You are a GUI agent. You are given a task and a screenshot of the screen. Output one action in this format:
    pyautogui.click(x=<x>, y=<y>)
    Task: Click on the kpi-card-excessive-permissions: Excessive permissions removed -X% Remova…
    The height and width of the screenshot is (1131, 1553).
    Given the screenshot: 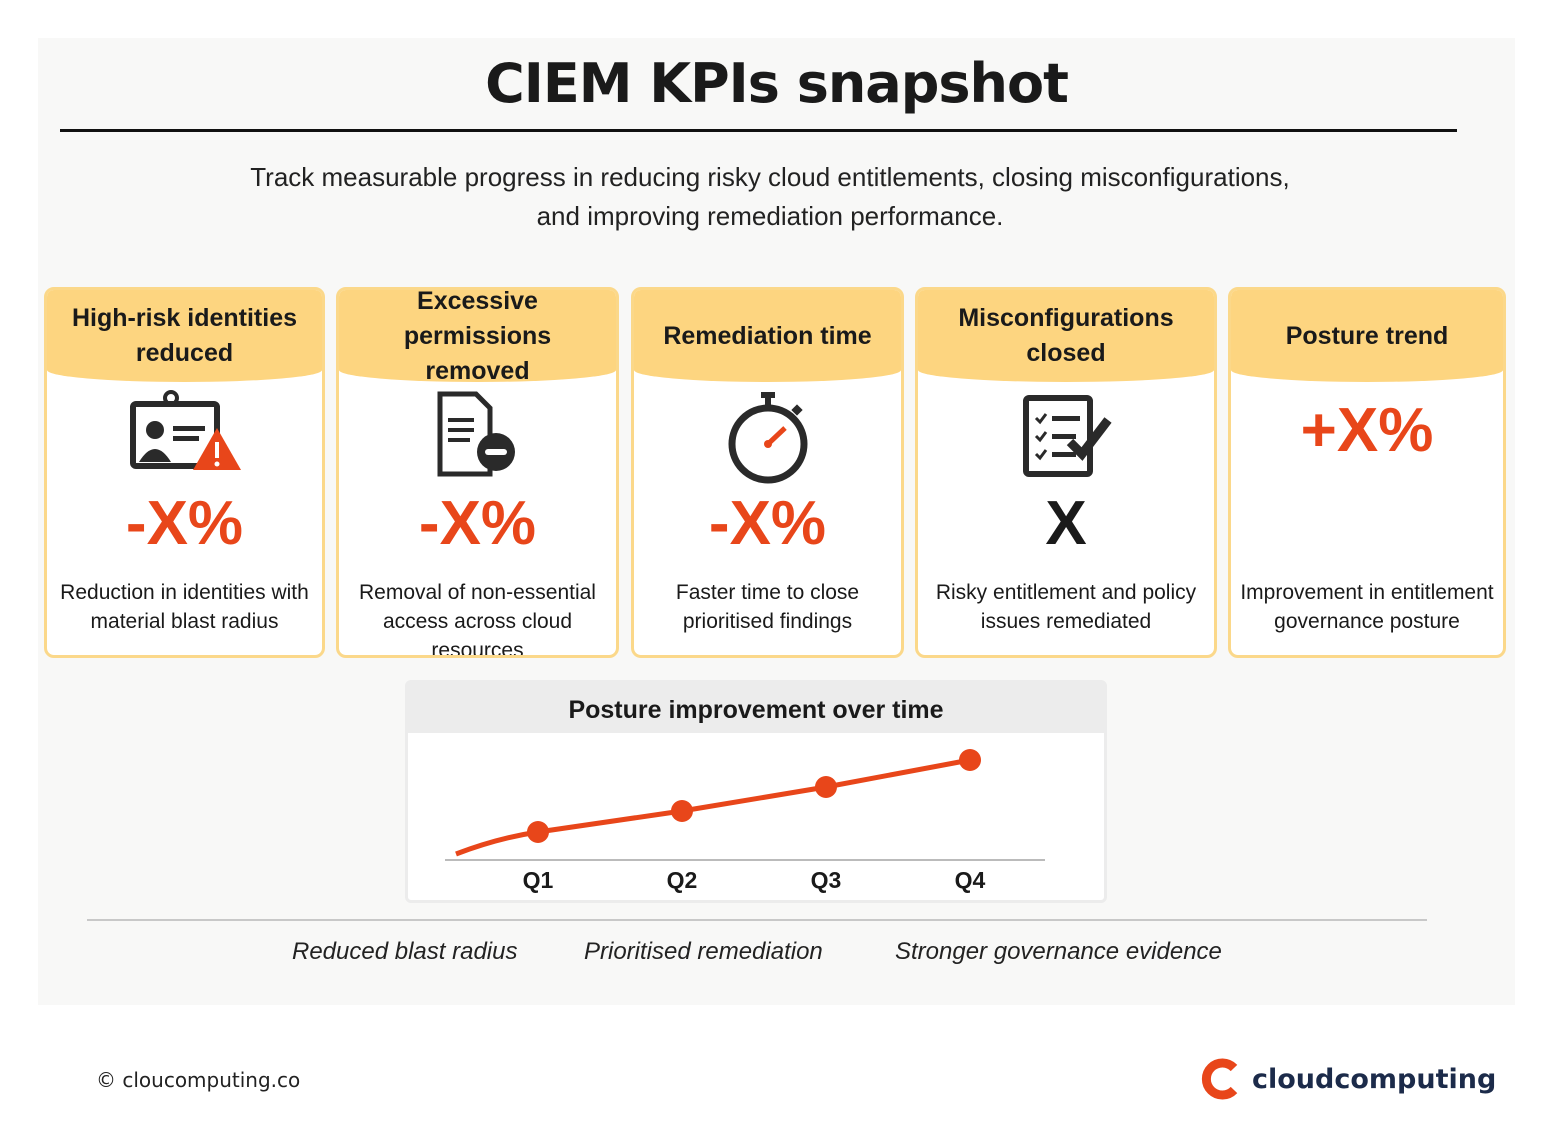 What is the action you would take?
    pyautogui.click(x=477, y=472)
    